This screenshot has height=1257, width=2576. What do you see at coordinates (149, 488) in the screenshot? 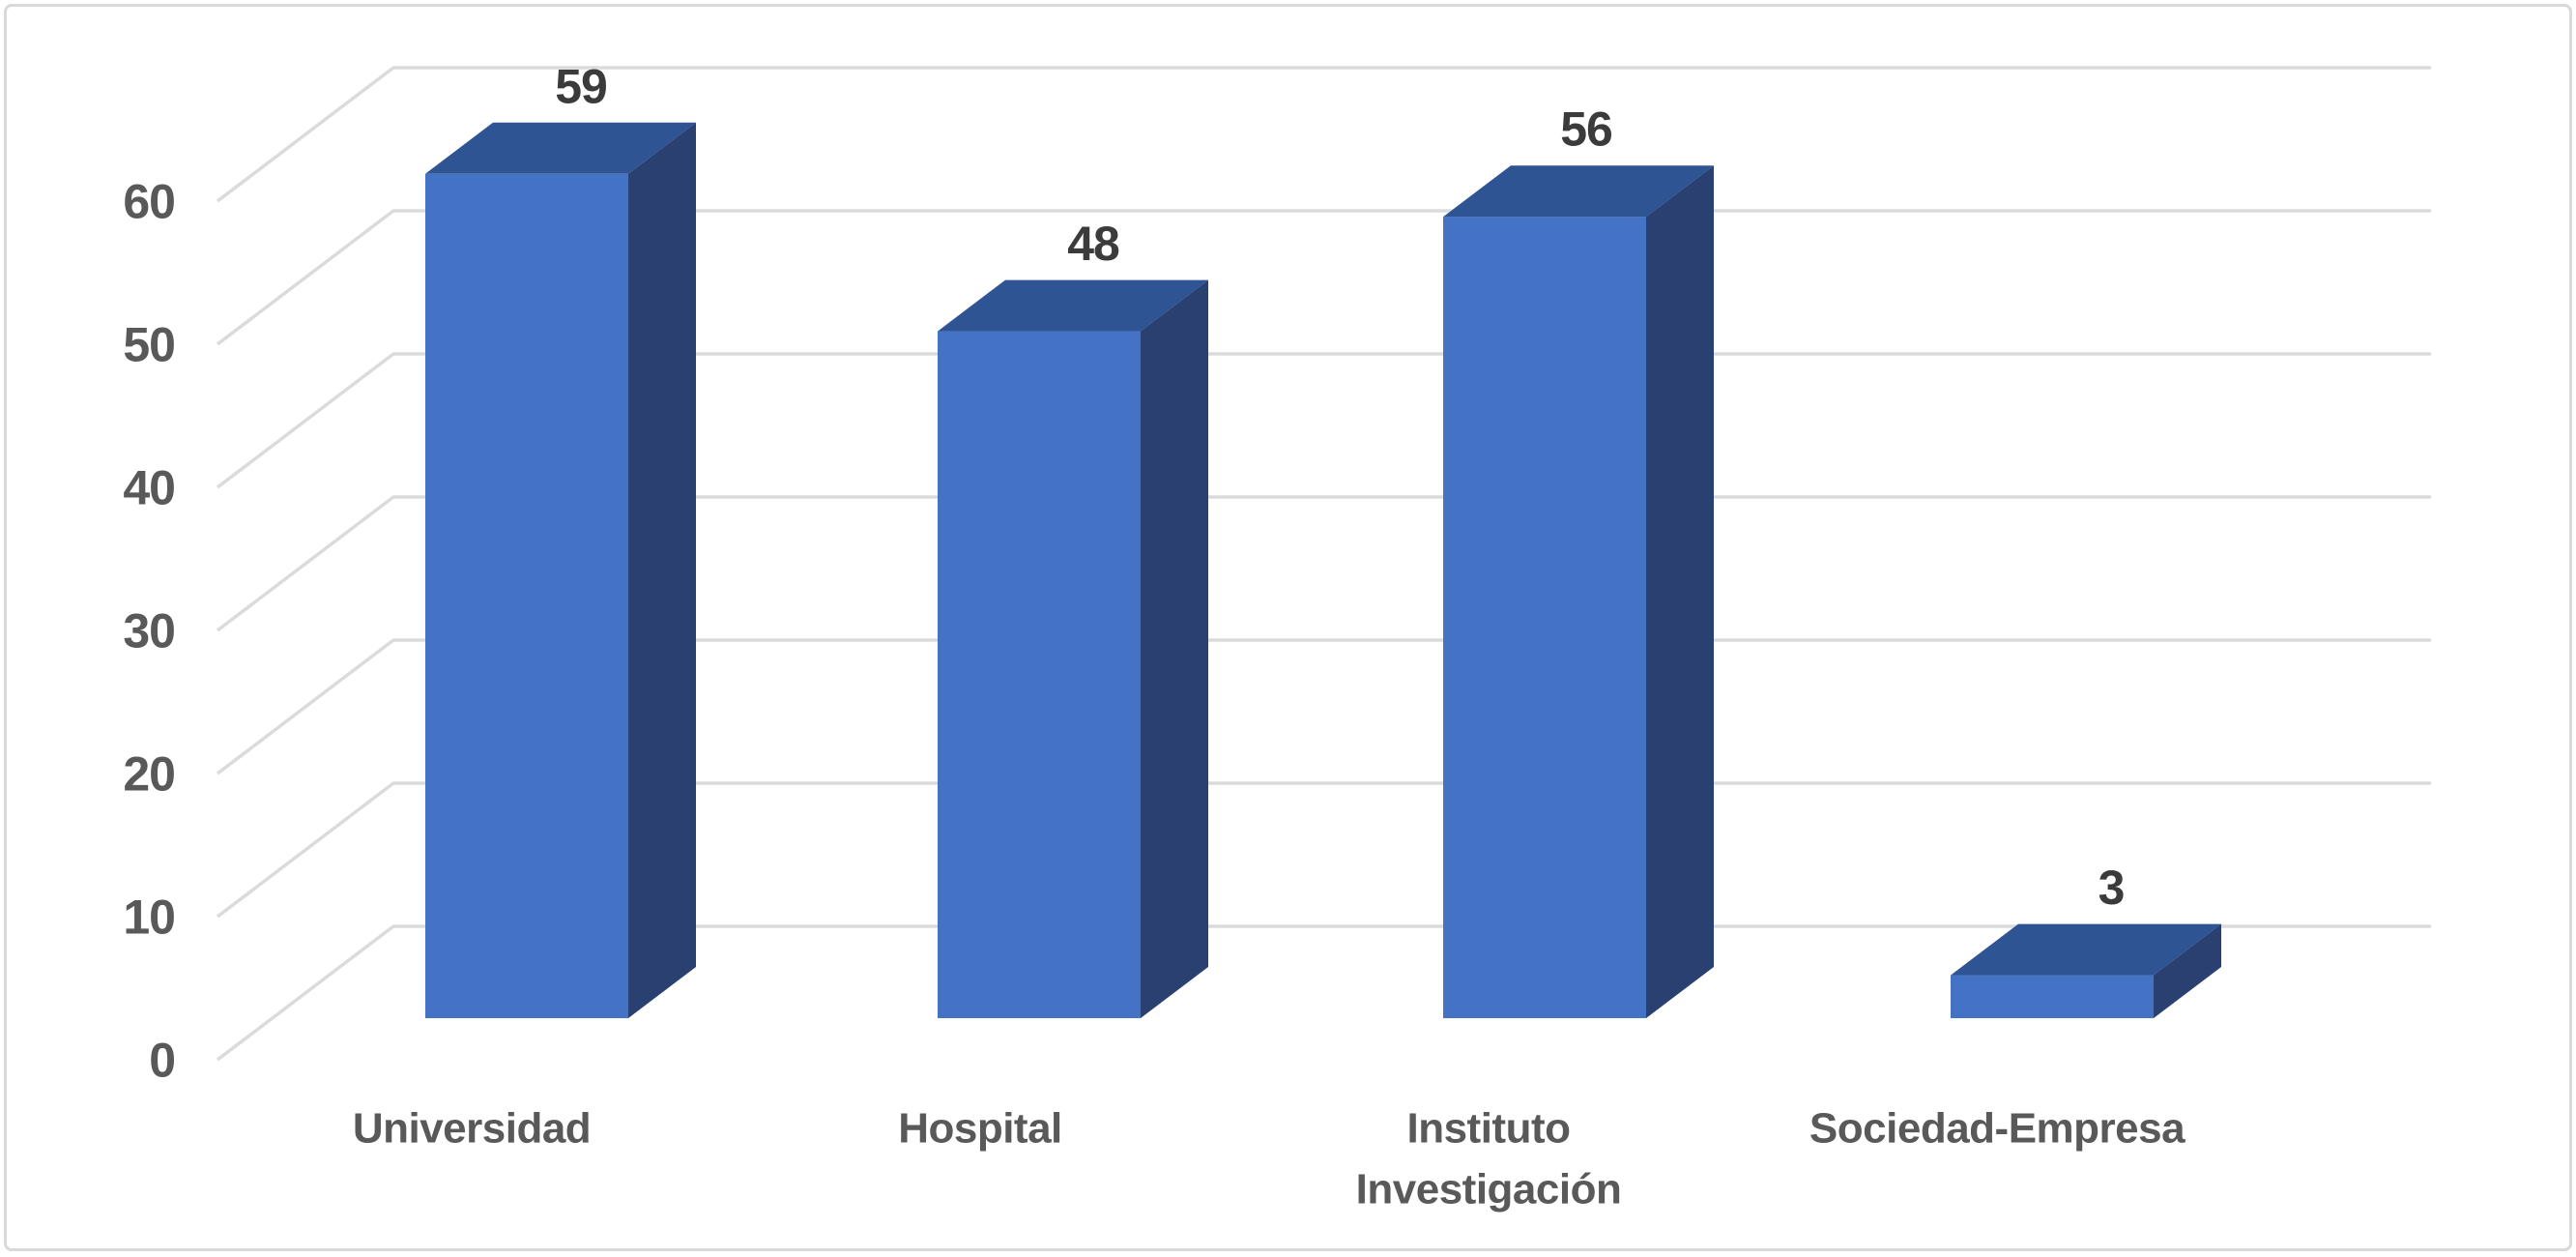
I see `y-tick-label-40: 40` at bounding box center [149, 488].